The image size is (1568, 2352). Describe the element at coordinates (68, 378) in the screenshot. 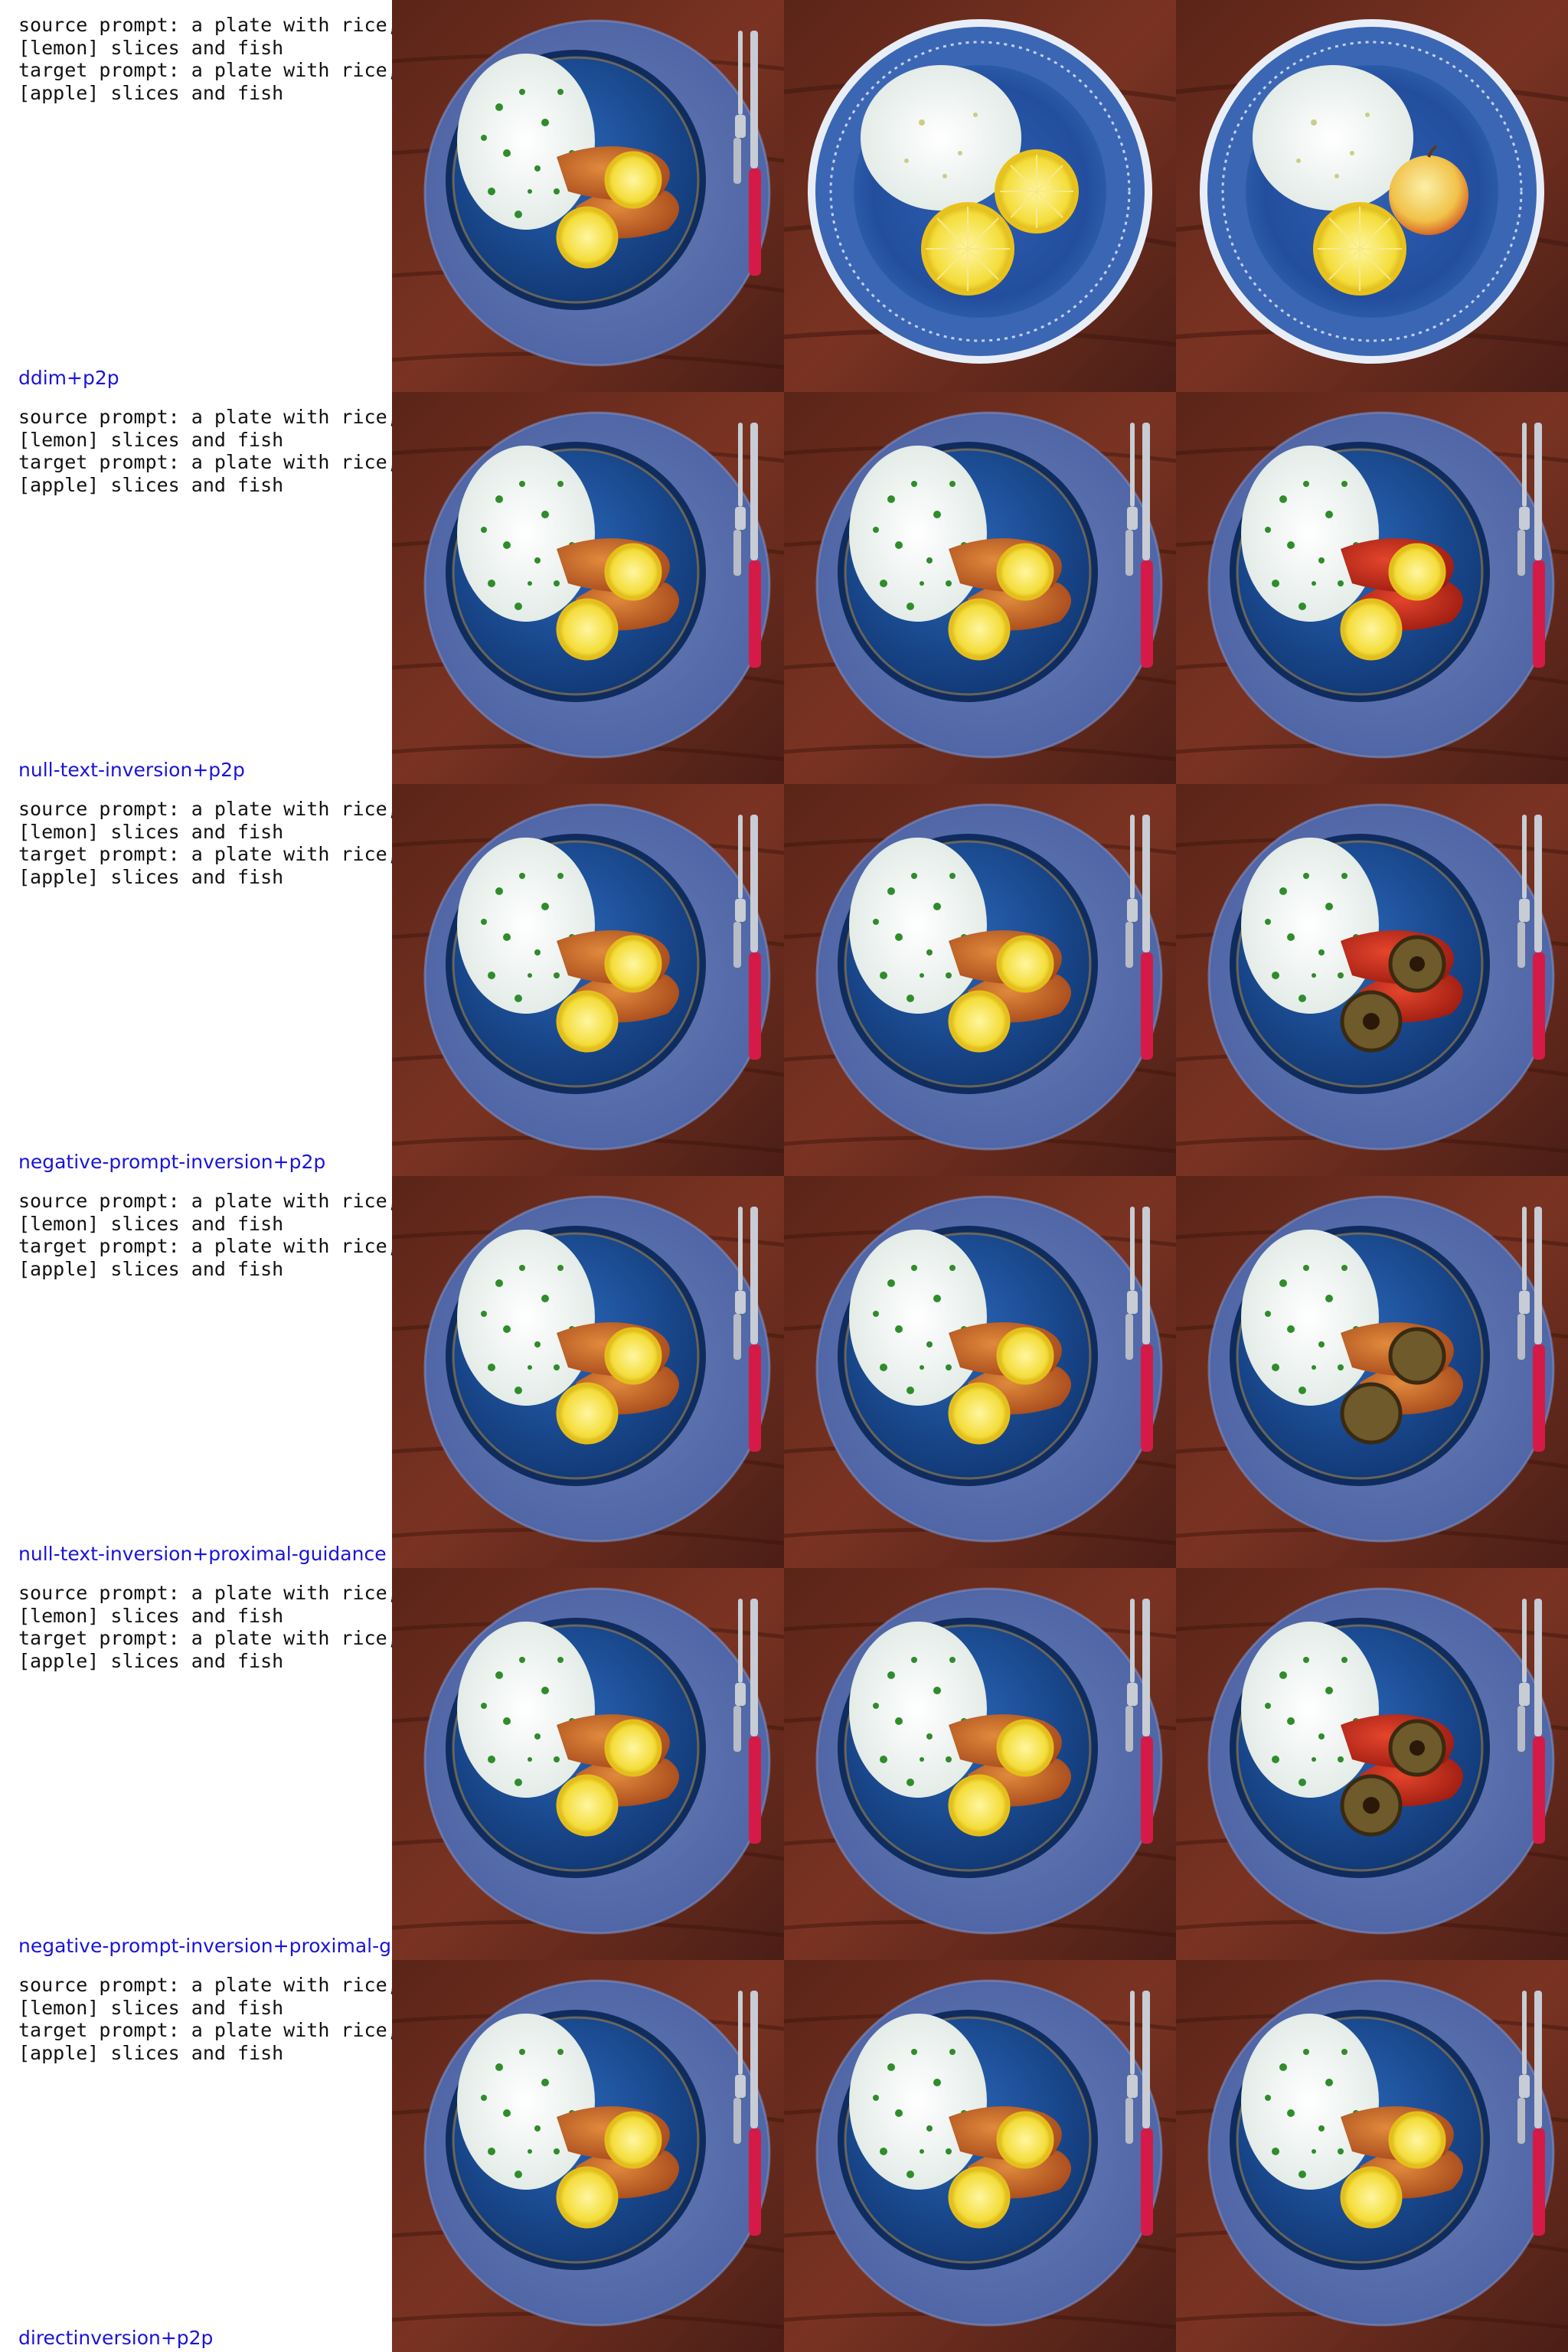

I see `method-label: ddim+p2p` at that location.